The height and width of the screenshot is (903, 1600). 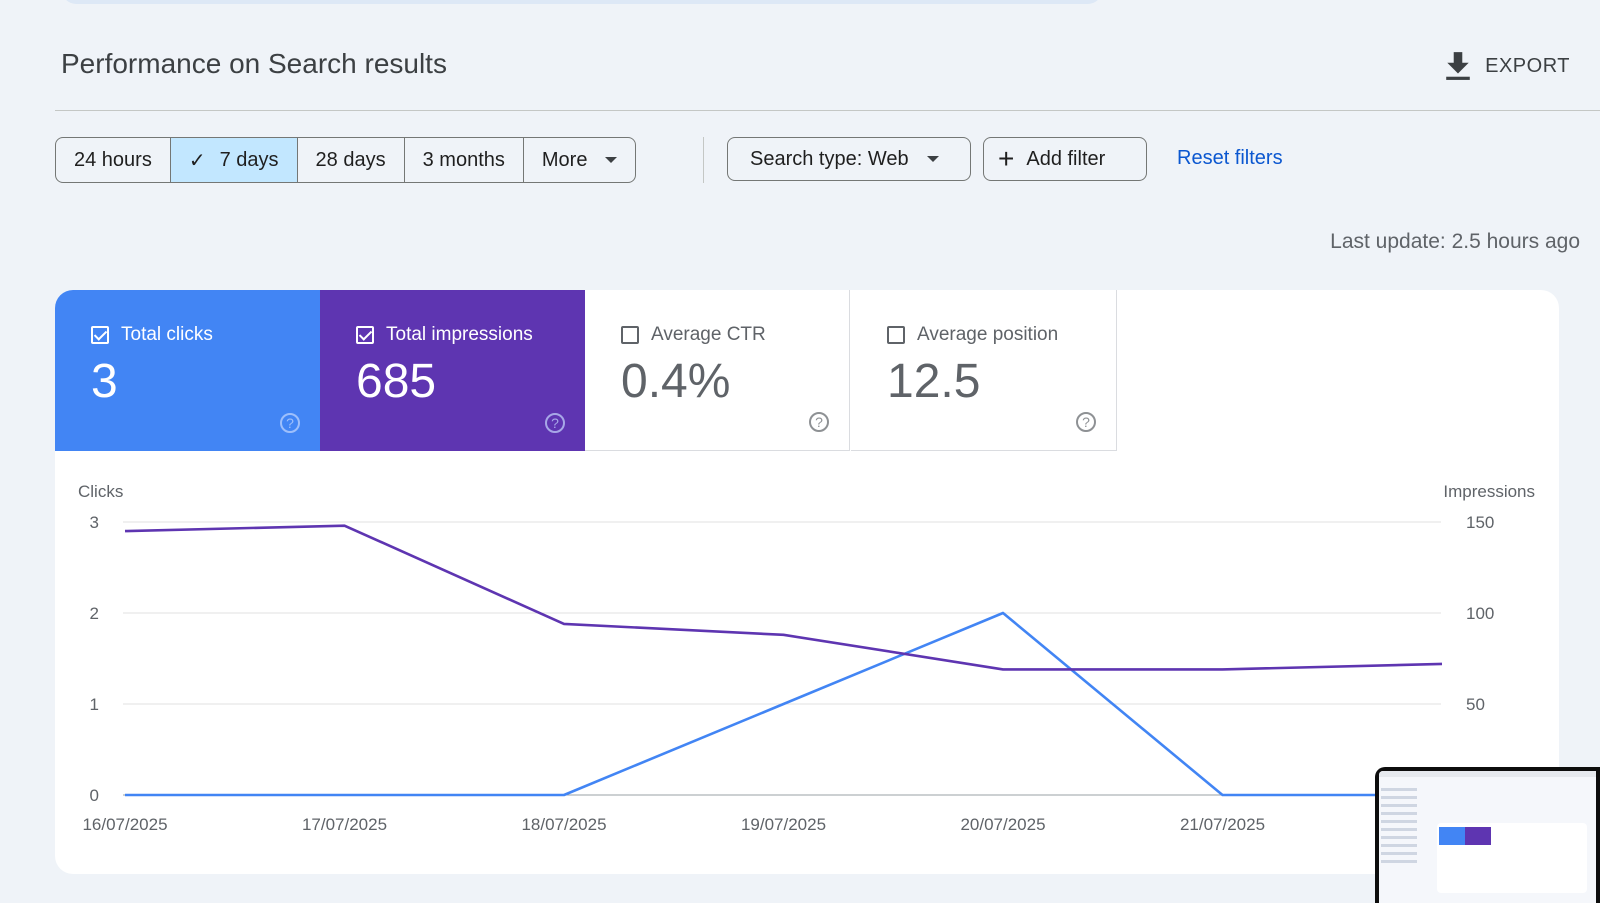 What do you see at coordinates (708, 334) in the screenshot?
I see `metric-label: Average CTR` at bounding box center [708, 334].